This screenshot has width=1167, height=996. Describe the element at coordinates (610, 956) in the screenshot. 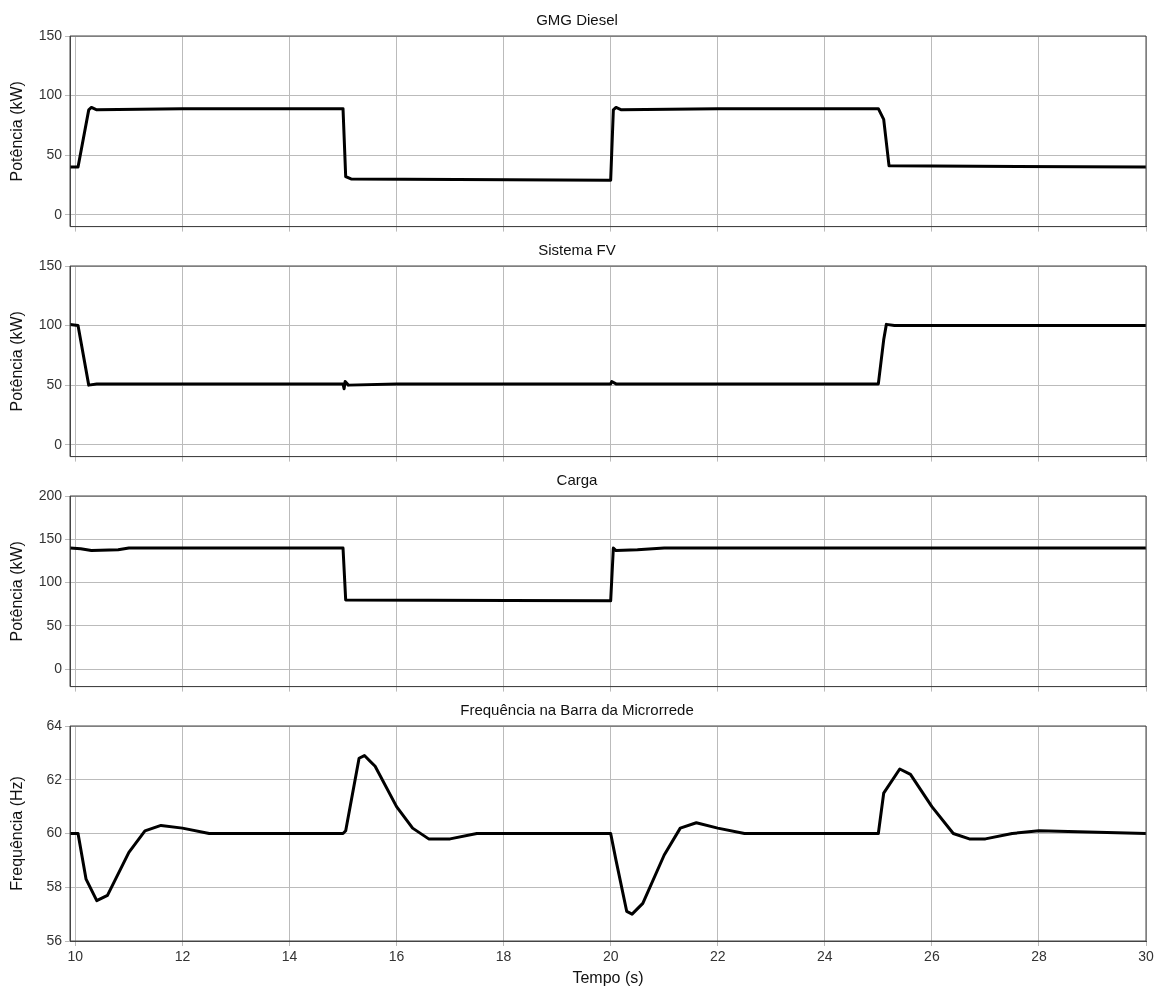

I see `x-tick-label: 20` at that location.